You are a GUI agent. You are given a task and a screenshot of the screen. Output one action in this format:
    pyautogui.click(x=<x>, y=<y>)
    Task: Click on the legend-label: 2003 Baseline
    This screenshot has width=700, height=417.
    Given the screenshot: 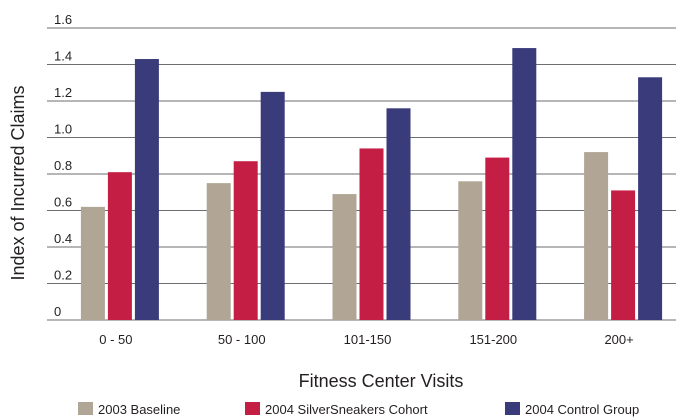 What is the action you would take?
    pyautogui.click(x=139, y=409)
    